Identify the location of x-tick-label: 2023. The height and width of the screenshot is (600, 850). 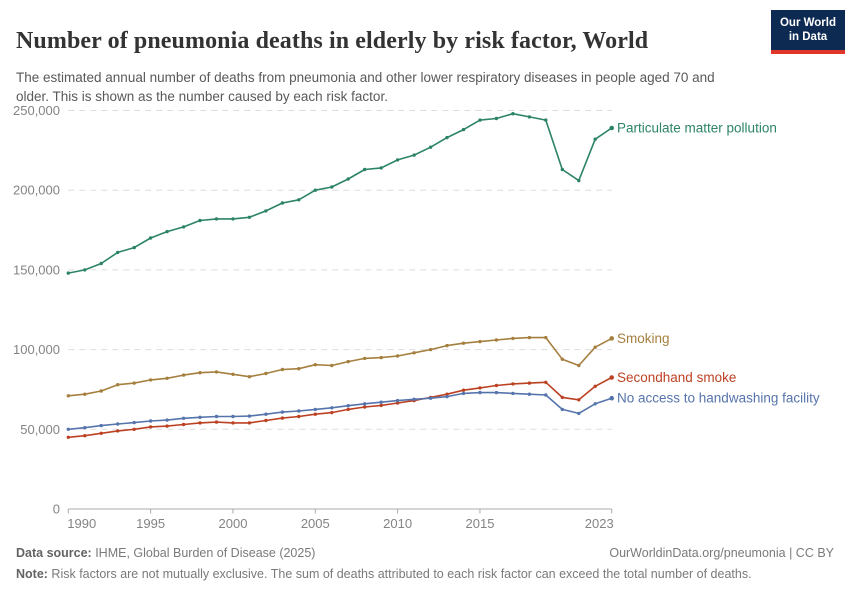
(599, 523).